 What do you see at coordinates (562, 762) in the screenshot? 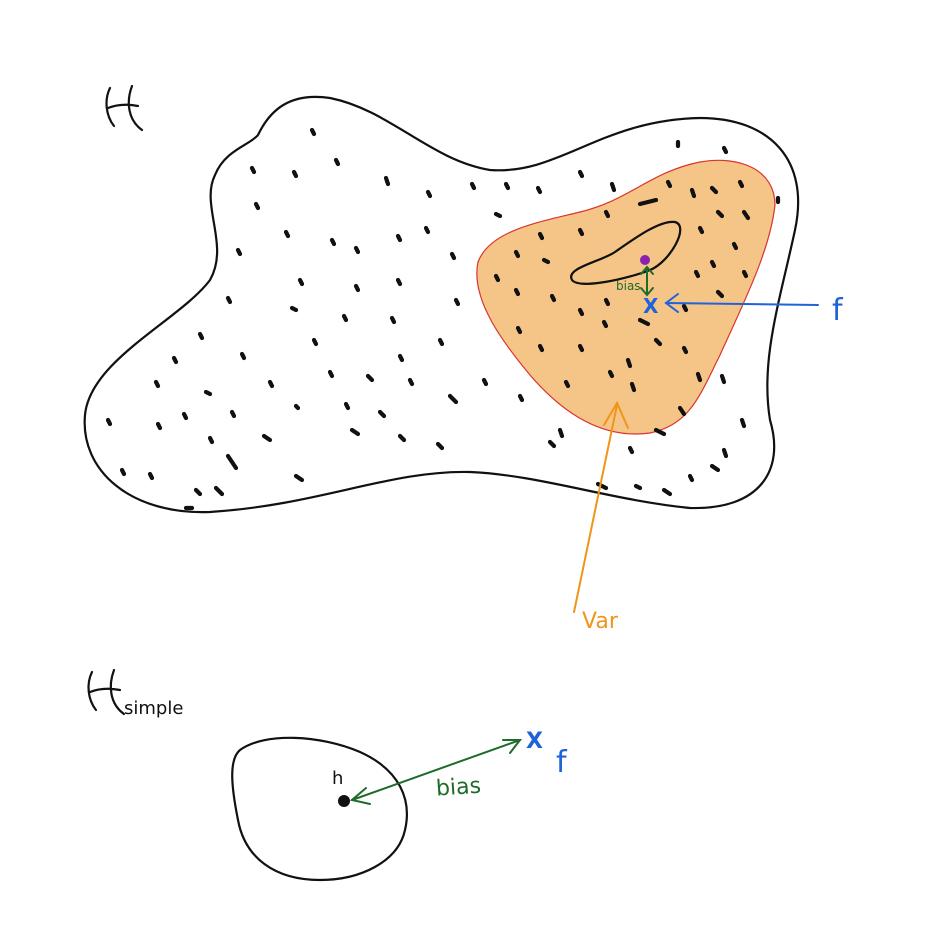
I see `target-label-small: f` at bounding box center [562, 762].